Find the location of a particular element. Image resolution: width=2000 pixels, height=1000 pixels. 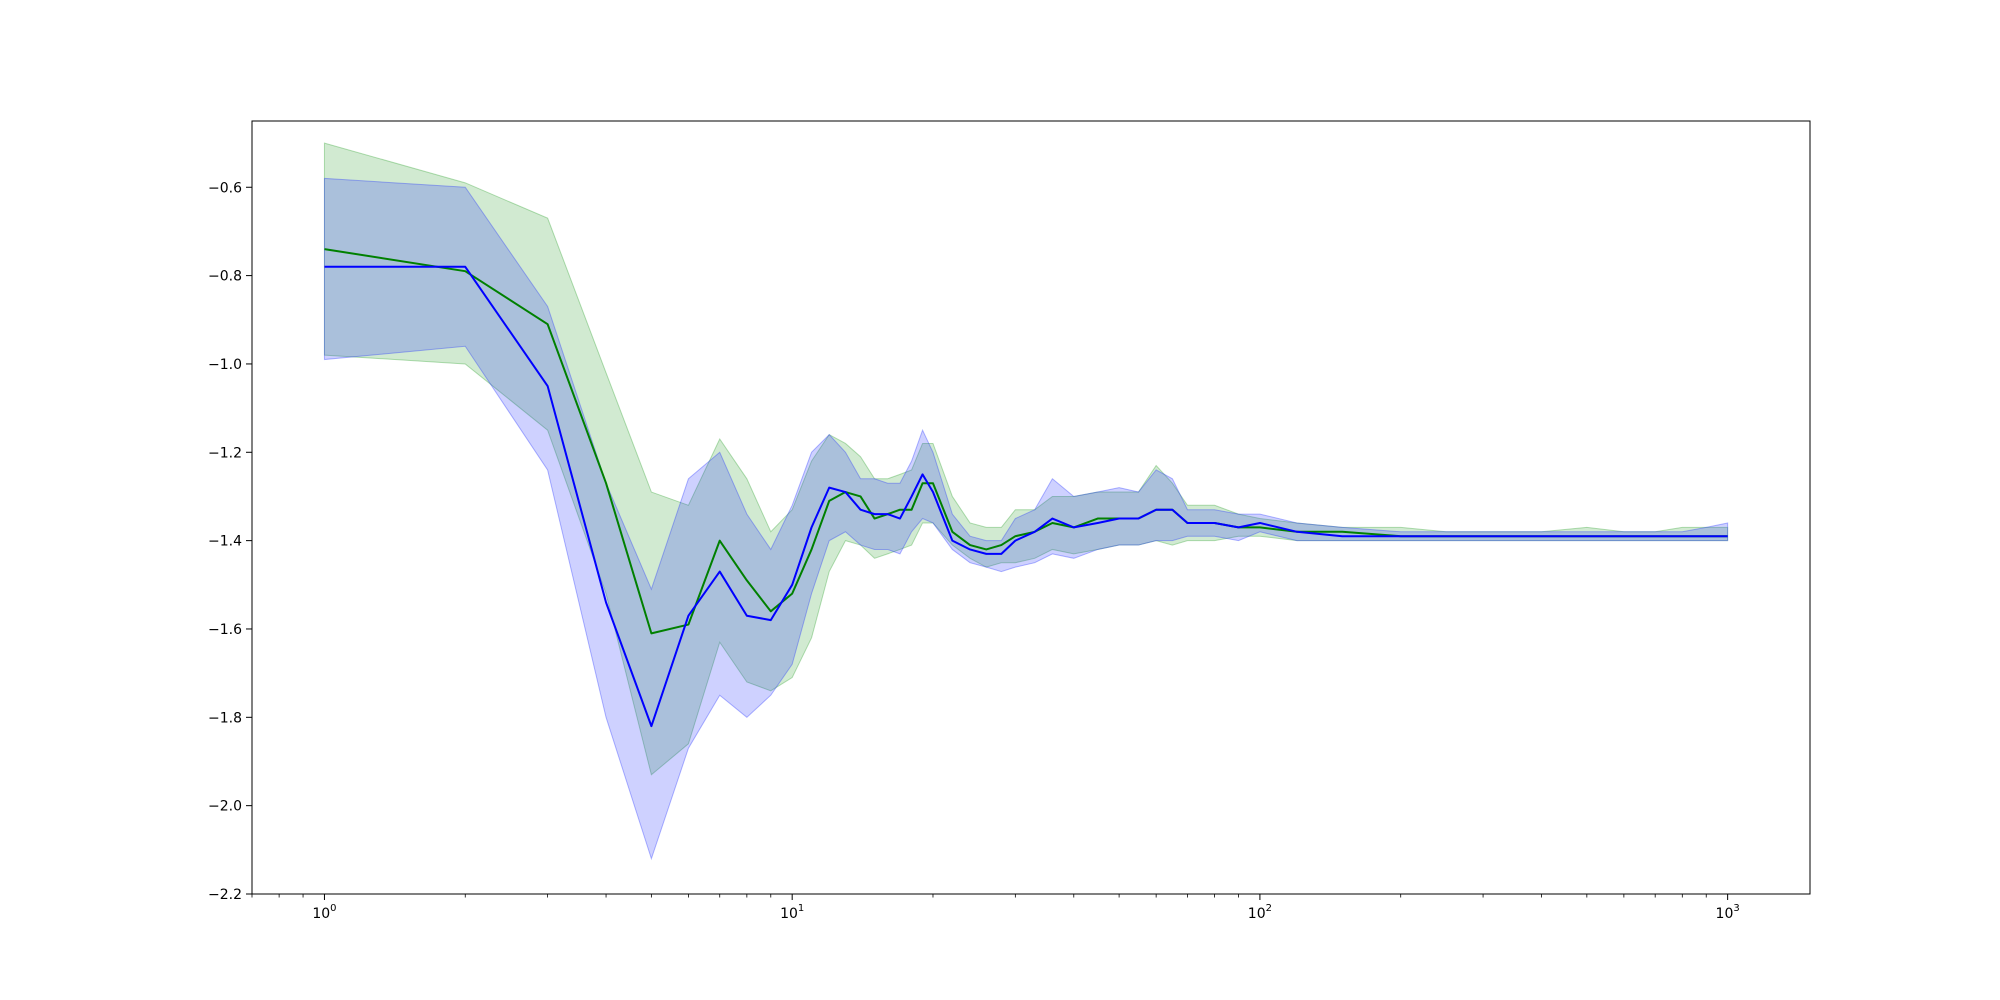

x-tick-label: 10³ is located at coordinates (1728, 912).